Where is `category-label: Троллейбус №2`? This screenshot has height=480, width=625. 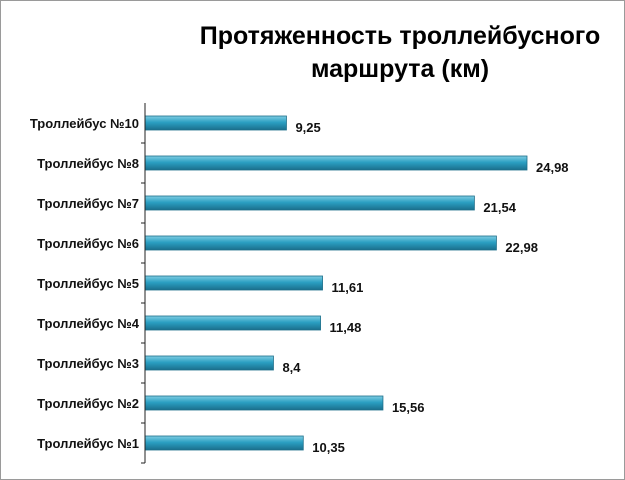 category-label: Троллейбус №2 is located at coordinates (88, 403).